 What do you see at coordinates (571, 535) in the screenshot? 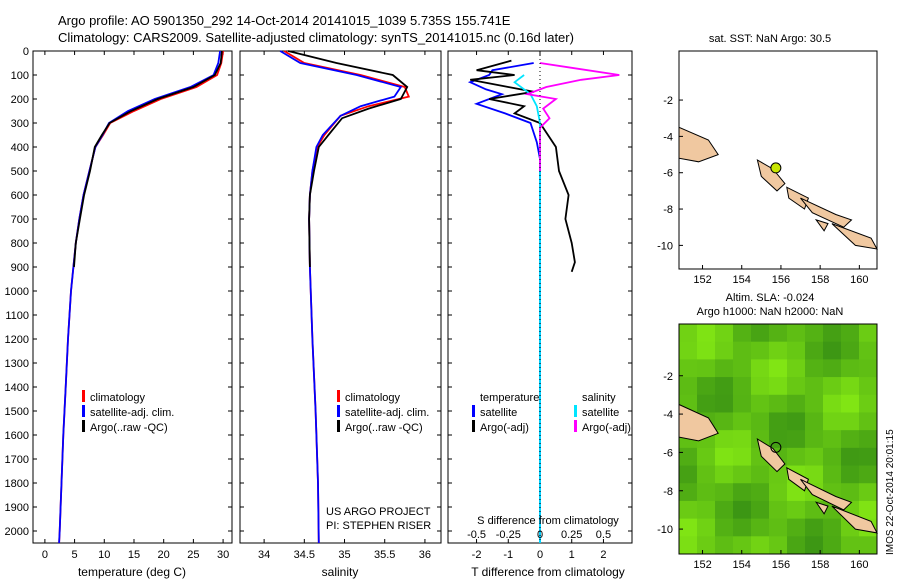
I see `top-tick-label: 0.25` at bounding box center [571, 535].